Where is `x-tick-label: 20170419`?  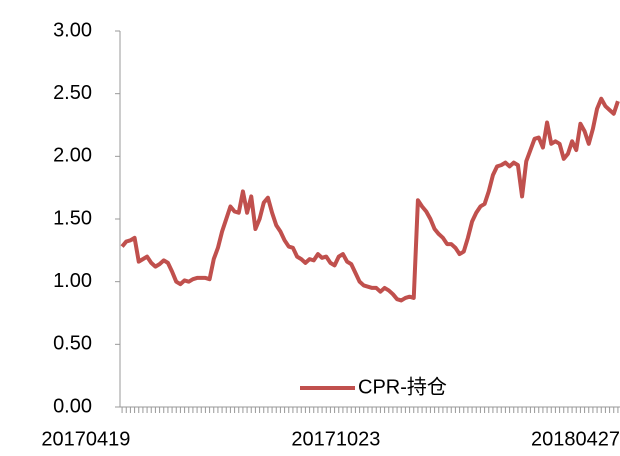 x-tick-label: 20170419 is located at coordinates (85, 439).